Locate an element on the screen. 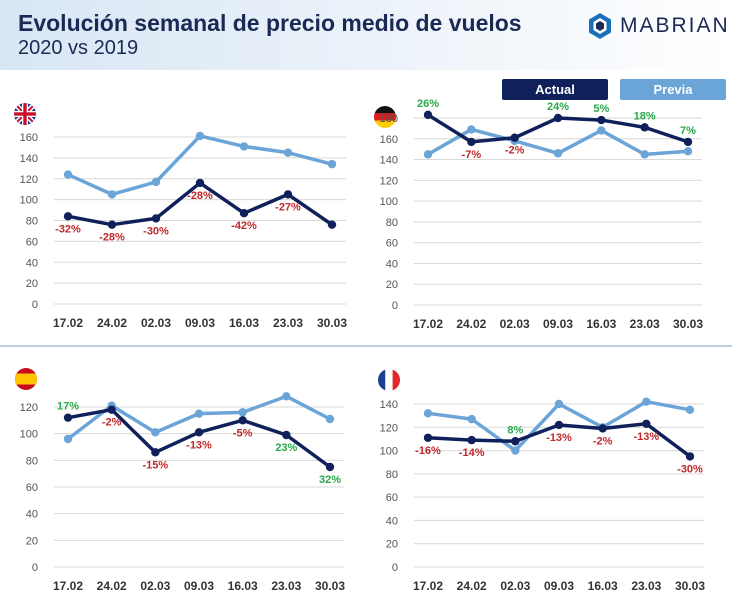  x-tick-label: 02.03 is located at coordinates (156, 323).